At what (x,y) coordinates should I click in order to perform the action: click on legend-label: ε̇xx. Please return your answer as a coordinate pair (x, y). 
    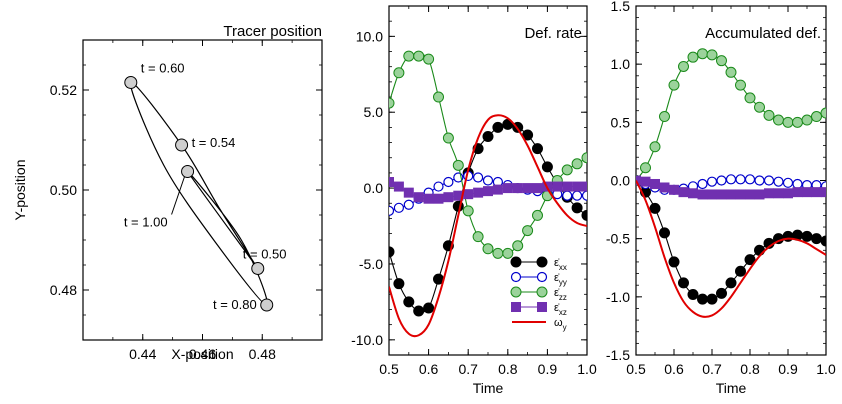
    Looking at the image, I should click on (560, 264).